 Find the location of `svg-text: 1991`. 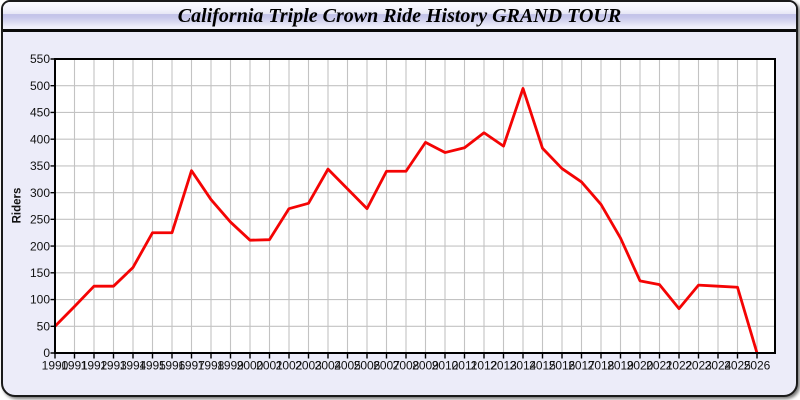

svg-text: 1991 is located at coordinates (74, 366).